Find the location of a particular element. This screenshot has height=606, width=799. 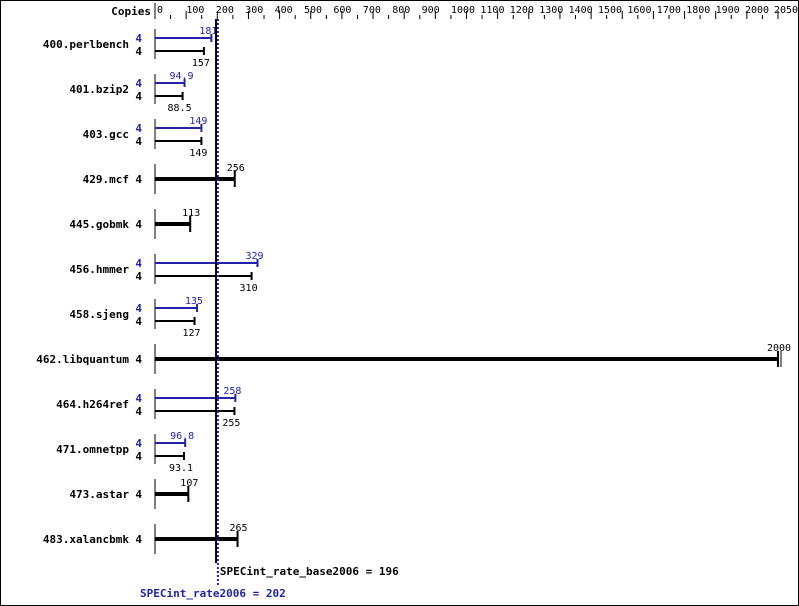

x-tick-label: 600 is located at coordinates (342, 10).